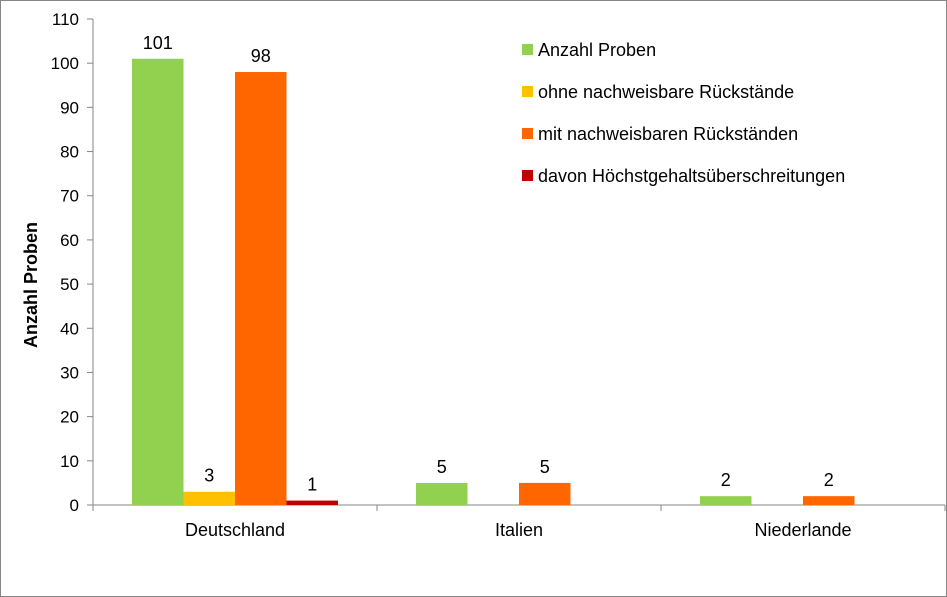 This screenshot has width=947, height=597. What do you see at coordinates (312, 485) in the screenshot?
I see `data-label: 1` at bounding box center [312, 485].